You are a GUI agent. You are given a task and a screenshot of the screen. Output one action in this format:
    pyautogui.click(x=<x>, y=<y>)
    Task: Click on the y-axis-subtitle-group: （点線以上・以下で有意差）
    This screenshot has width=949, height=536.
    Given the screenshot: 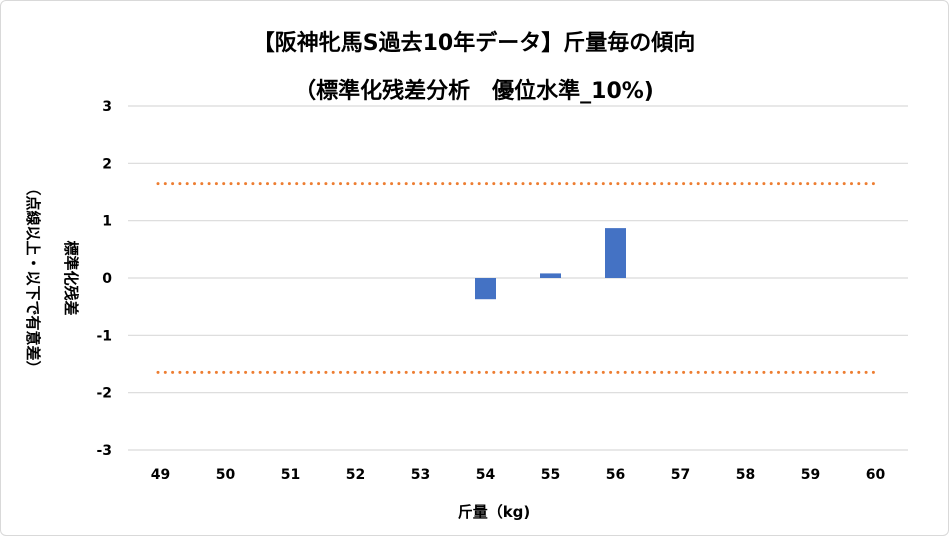 What is the action you would take?
    pyautogui.click(x=33, y=277)
    